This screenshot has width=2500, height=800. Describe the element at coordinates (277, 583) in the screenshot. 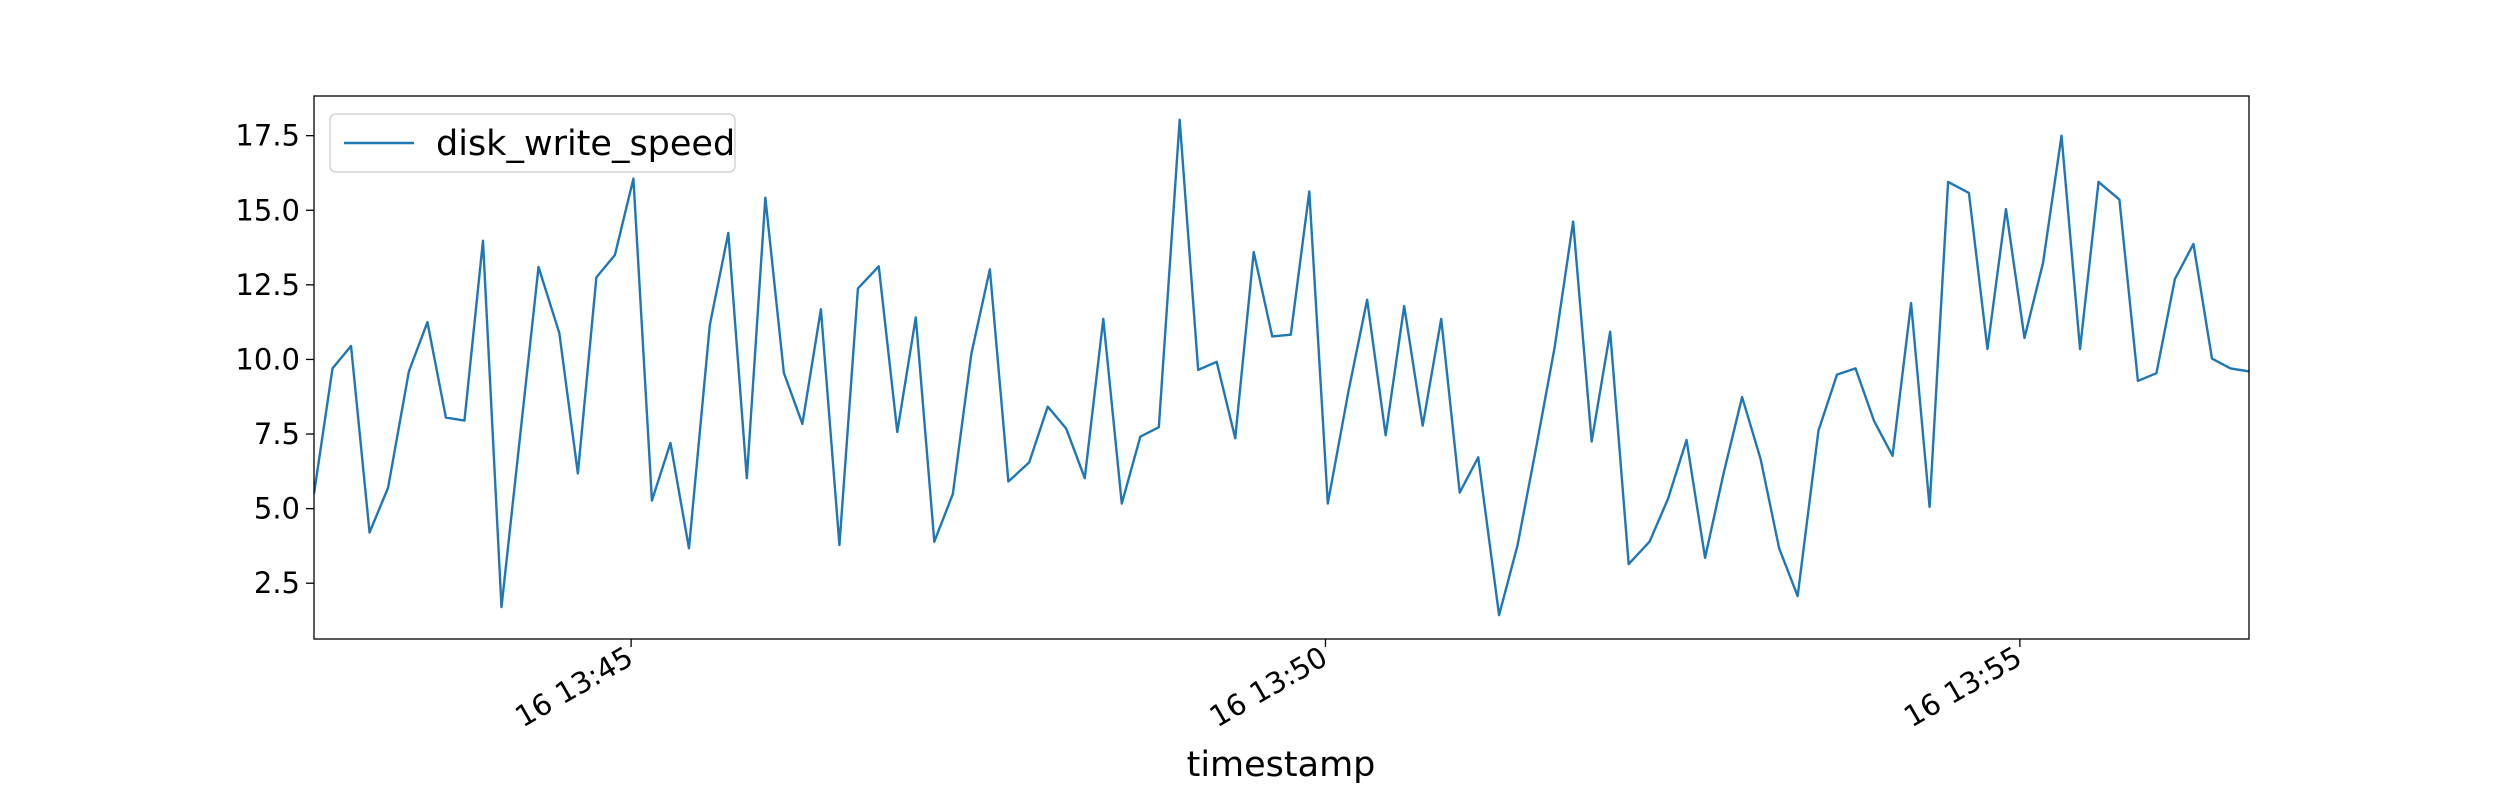

I see `y-tick-label: 2.5` at that location.